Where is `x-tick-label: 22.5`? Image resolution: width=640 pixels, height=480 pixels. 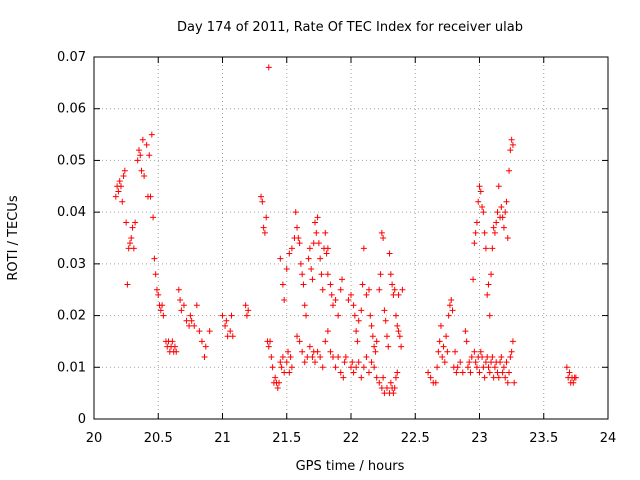 x-tick-label: 22.5 is located at coordinates (415, 438).